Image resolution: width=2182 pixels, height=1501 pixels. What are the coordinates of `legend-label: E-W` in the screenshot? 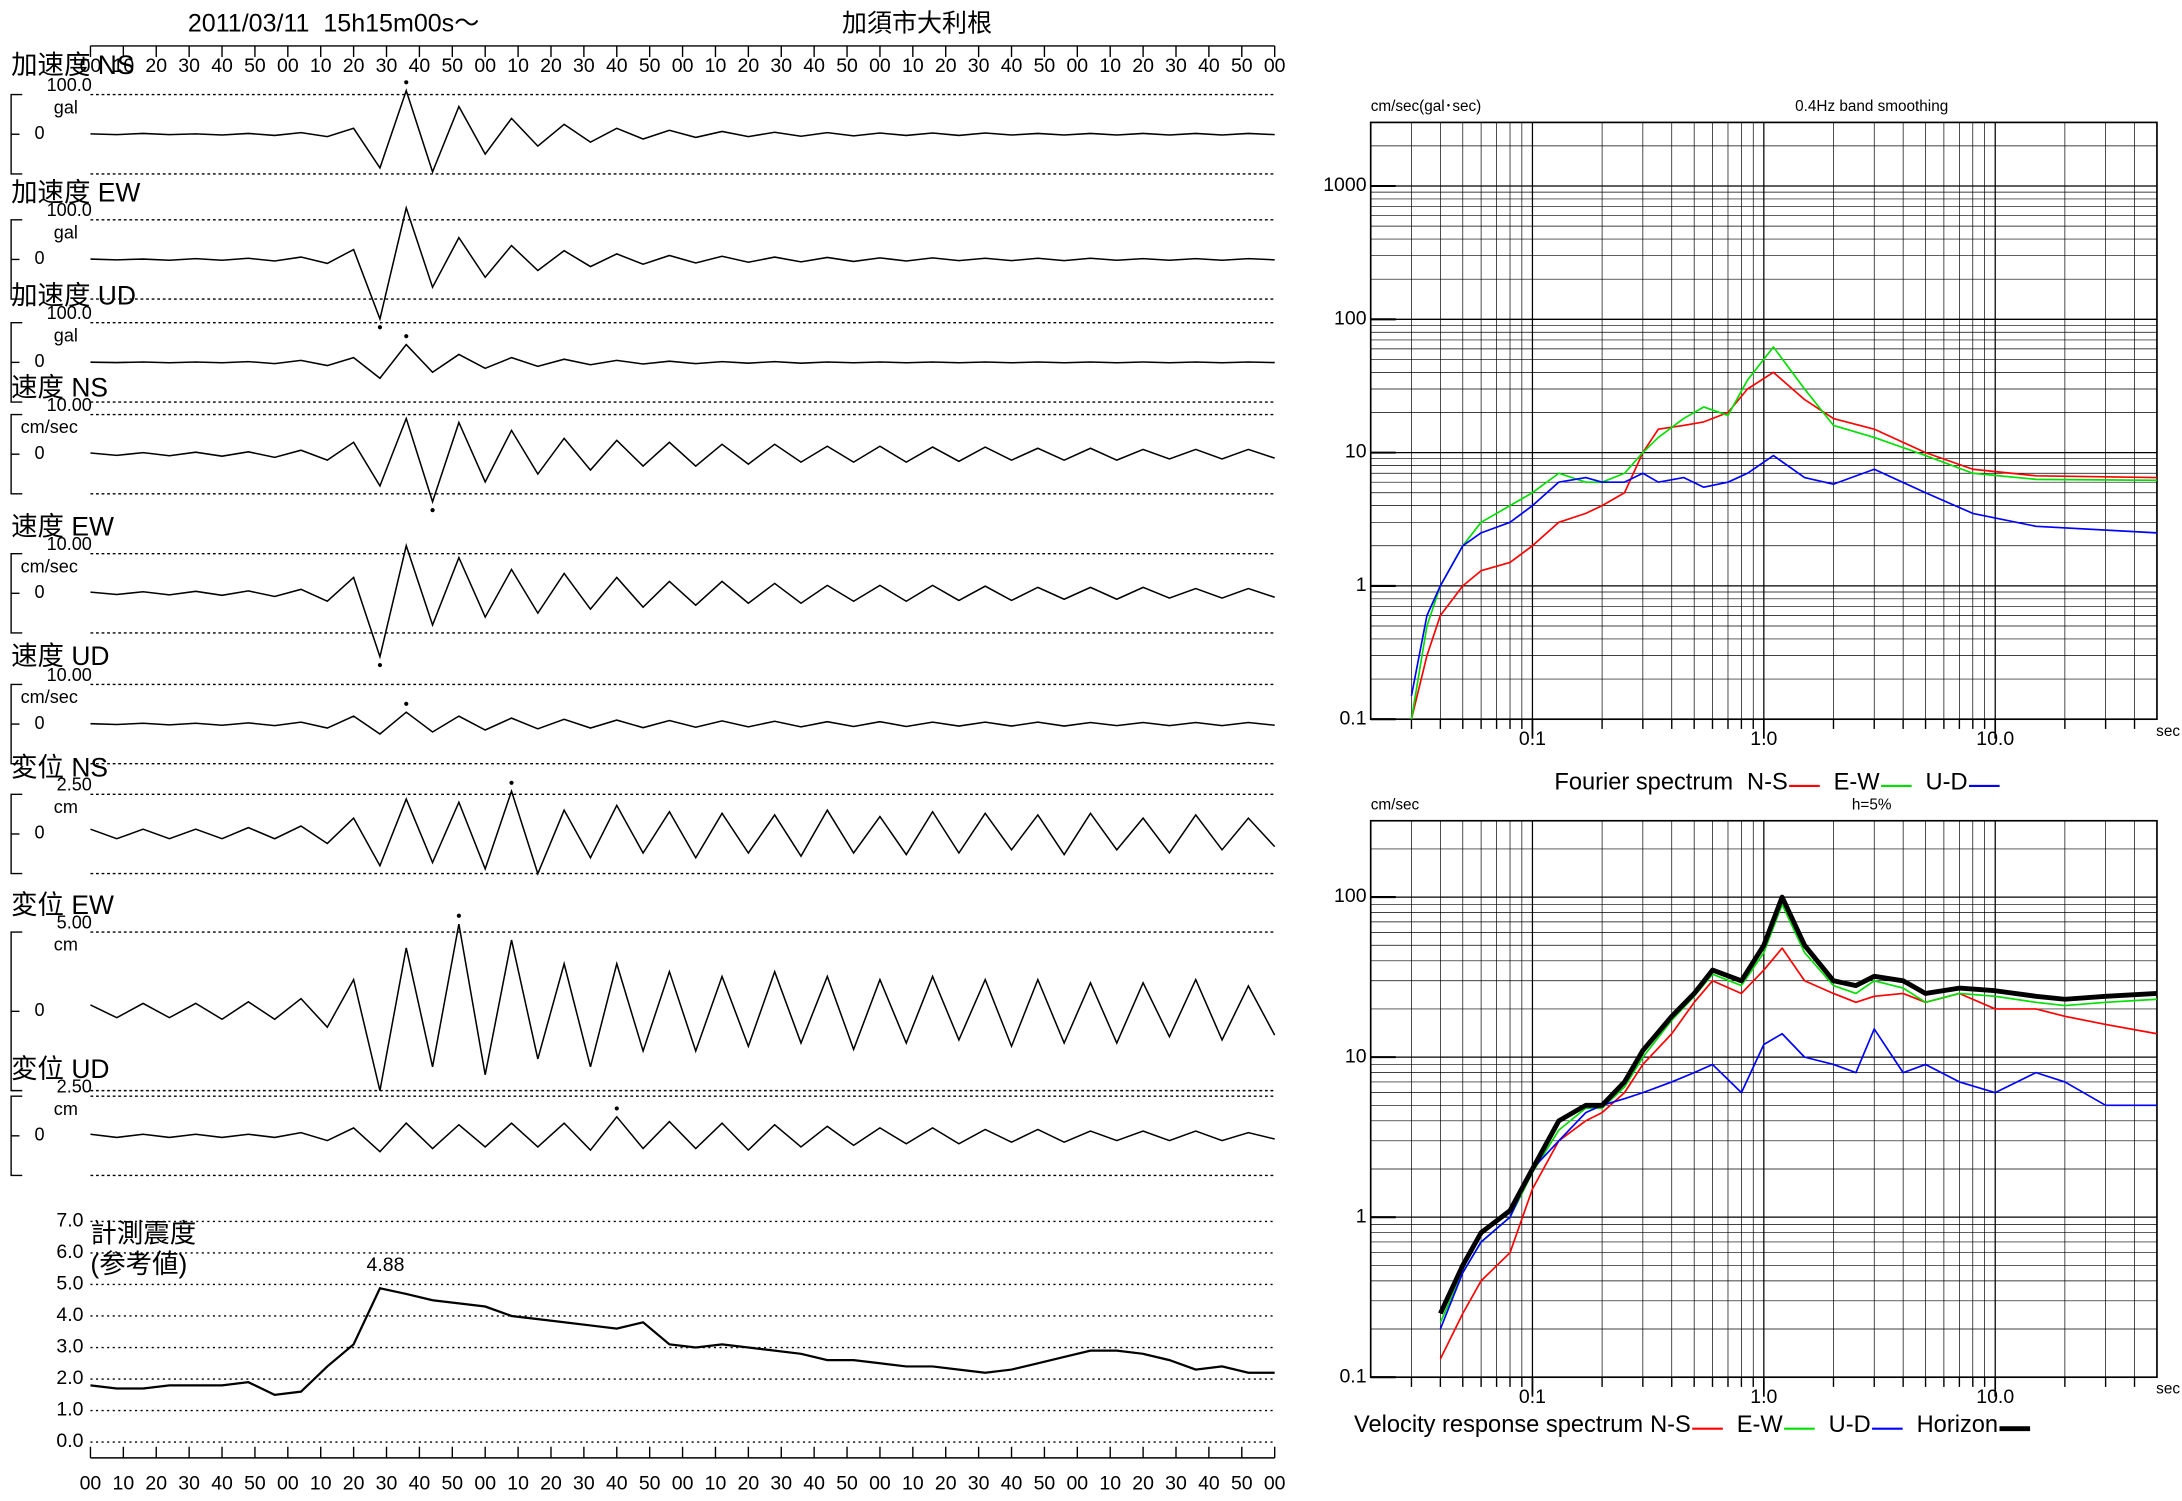 It's located at (1760, 1425).